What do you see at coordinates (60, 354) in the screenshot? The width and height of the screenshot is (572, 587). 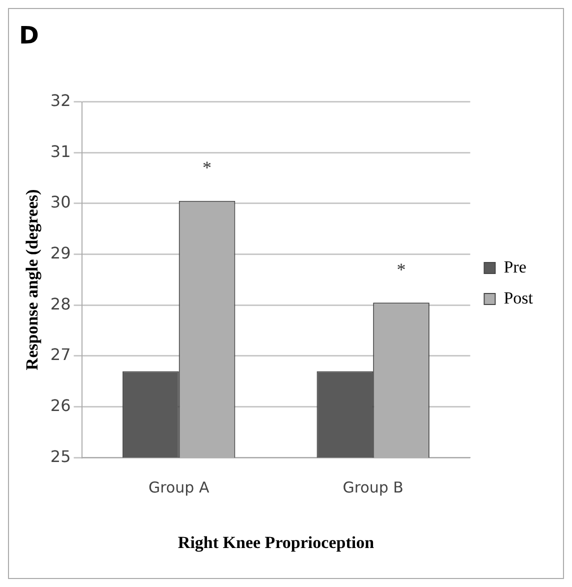 I see `y-tick-label: 27` at bounding box center [60, 354].